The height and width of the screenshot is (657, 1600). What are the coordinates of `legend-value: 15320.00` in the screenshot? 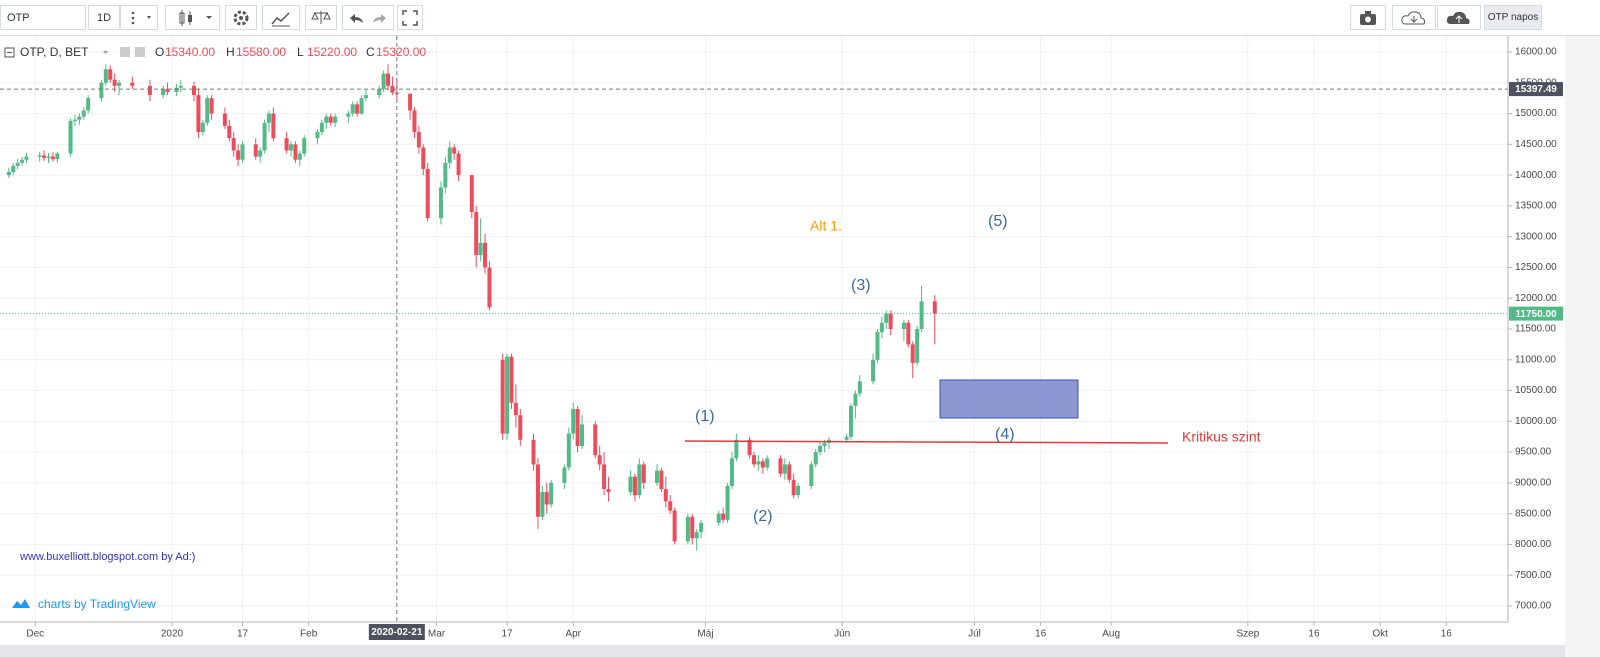 It's located at (401, 52).